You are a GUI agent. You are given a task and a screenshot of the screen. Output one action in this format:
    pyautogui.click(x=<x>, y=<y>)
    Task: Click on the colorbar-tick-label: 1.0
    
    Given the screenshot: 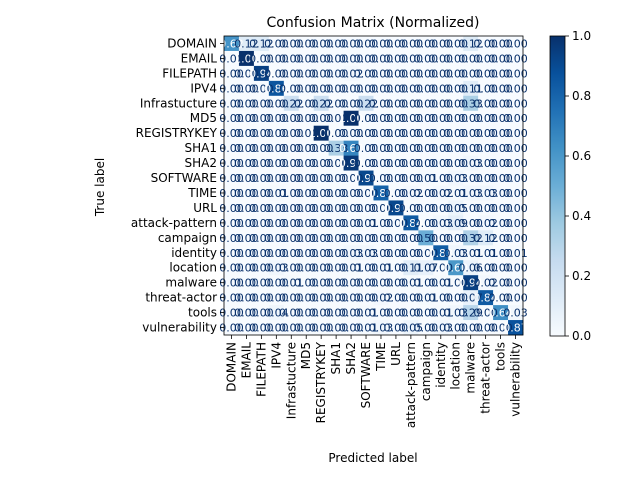 What is the action you would take?
    pyautogui.click(x=581, y=36)
    